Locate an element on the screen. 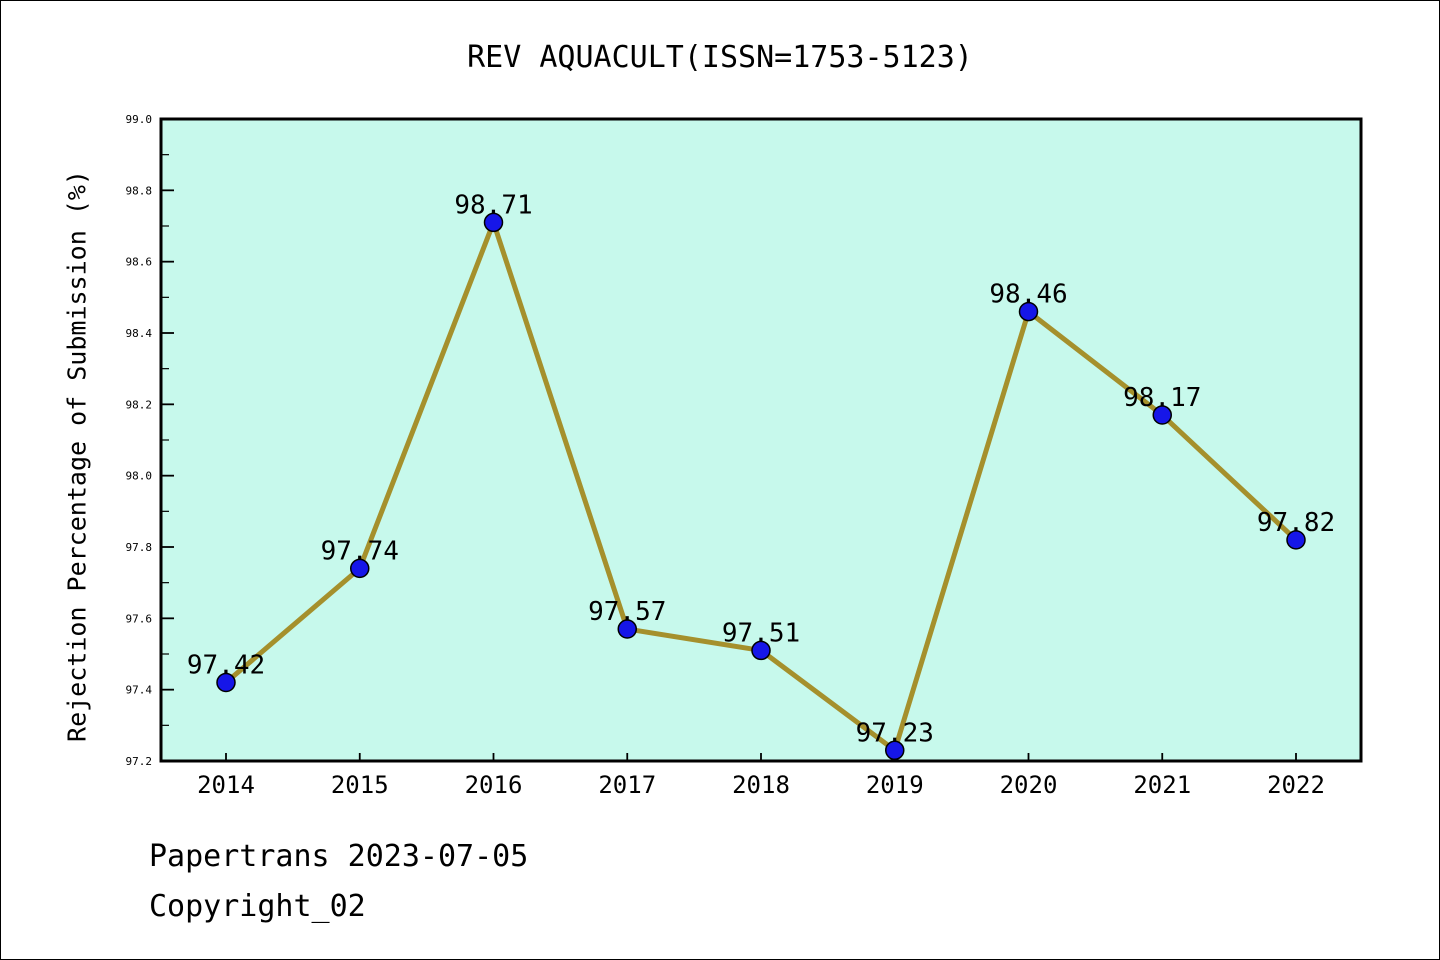 This screenshot has width=1440, height=960. x-tick-label: 2021 is located at coordinates (1162, 785).